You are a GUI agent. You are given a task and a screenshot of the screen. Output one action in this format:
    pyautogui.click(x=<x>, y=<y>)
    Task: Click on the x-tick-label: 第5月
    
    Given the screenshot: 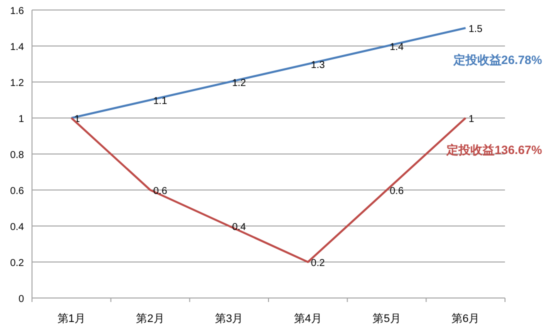 What is the action you would take?
    pyautogui.click(x=386, y=319)
    